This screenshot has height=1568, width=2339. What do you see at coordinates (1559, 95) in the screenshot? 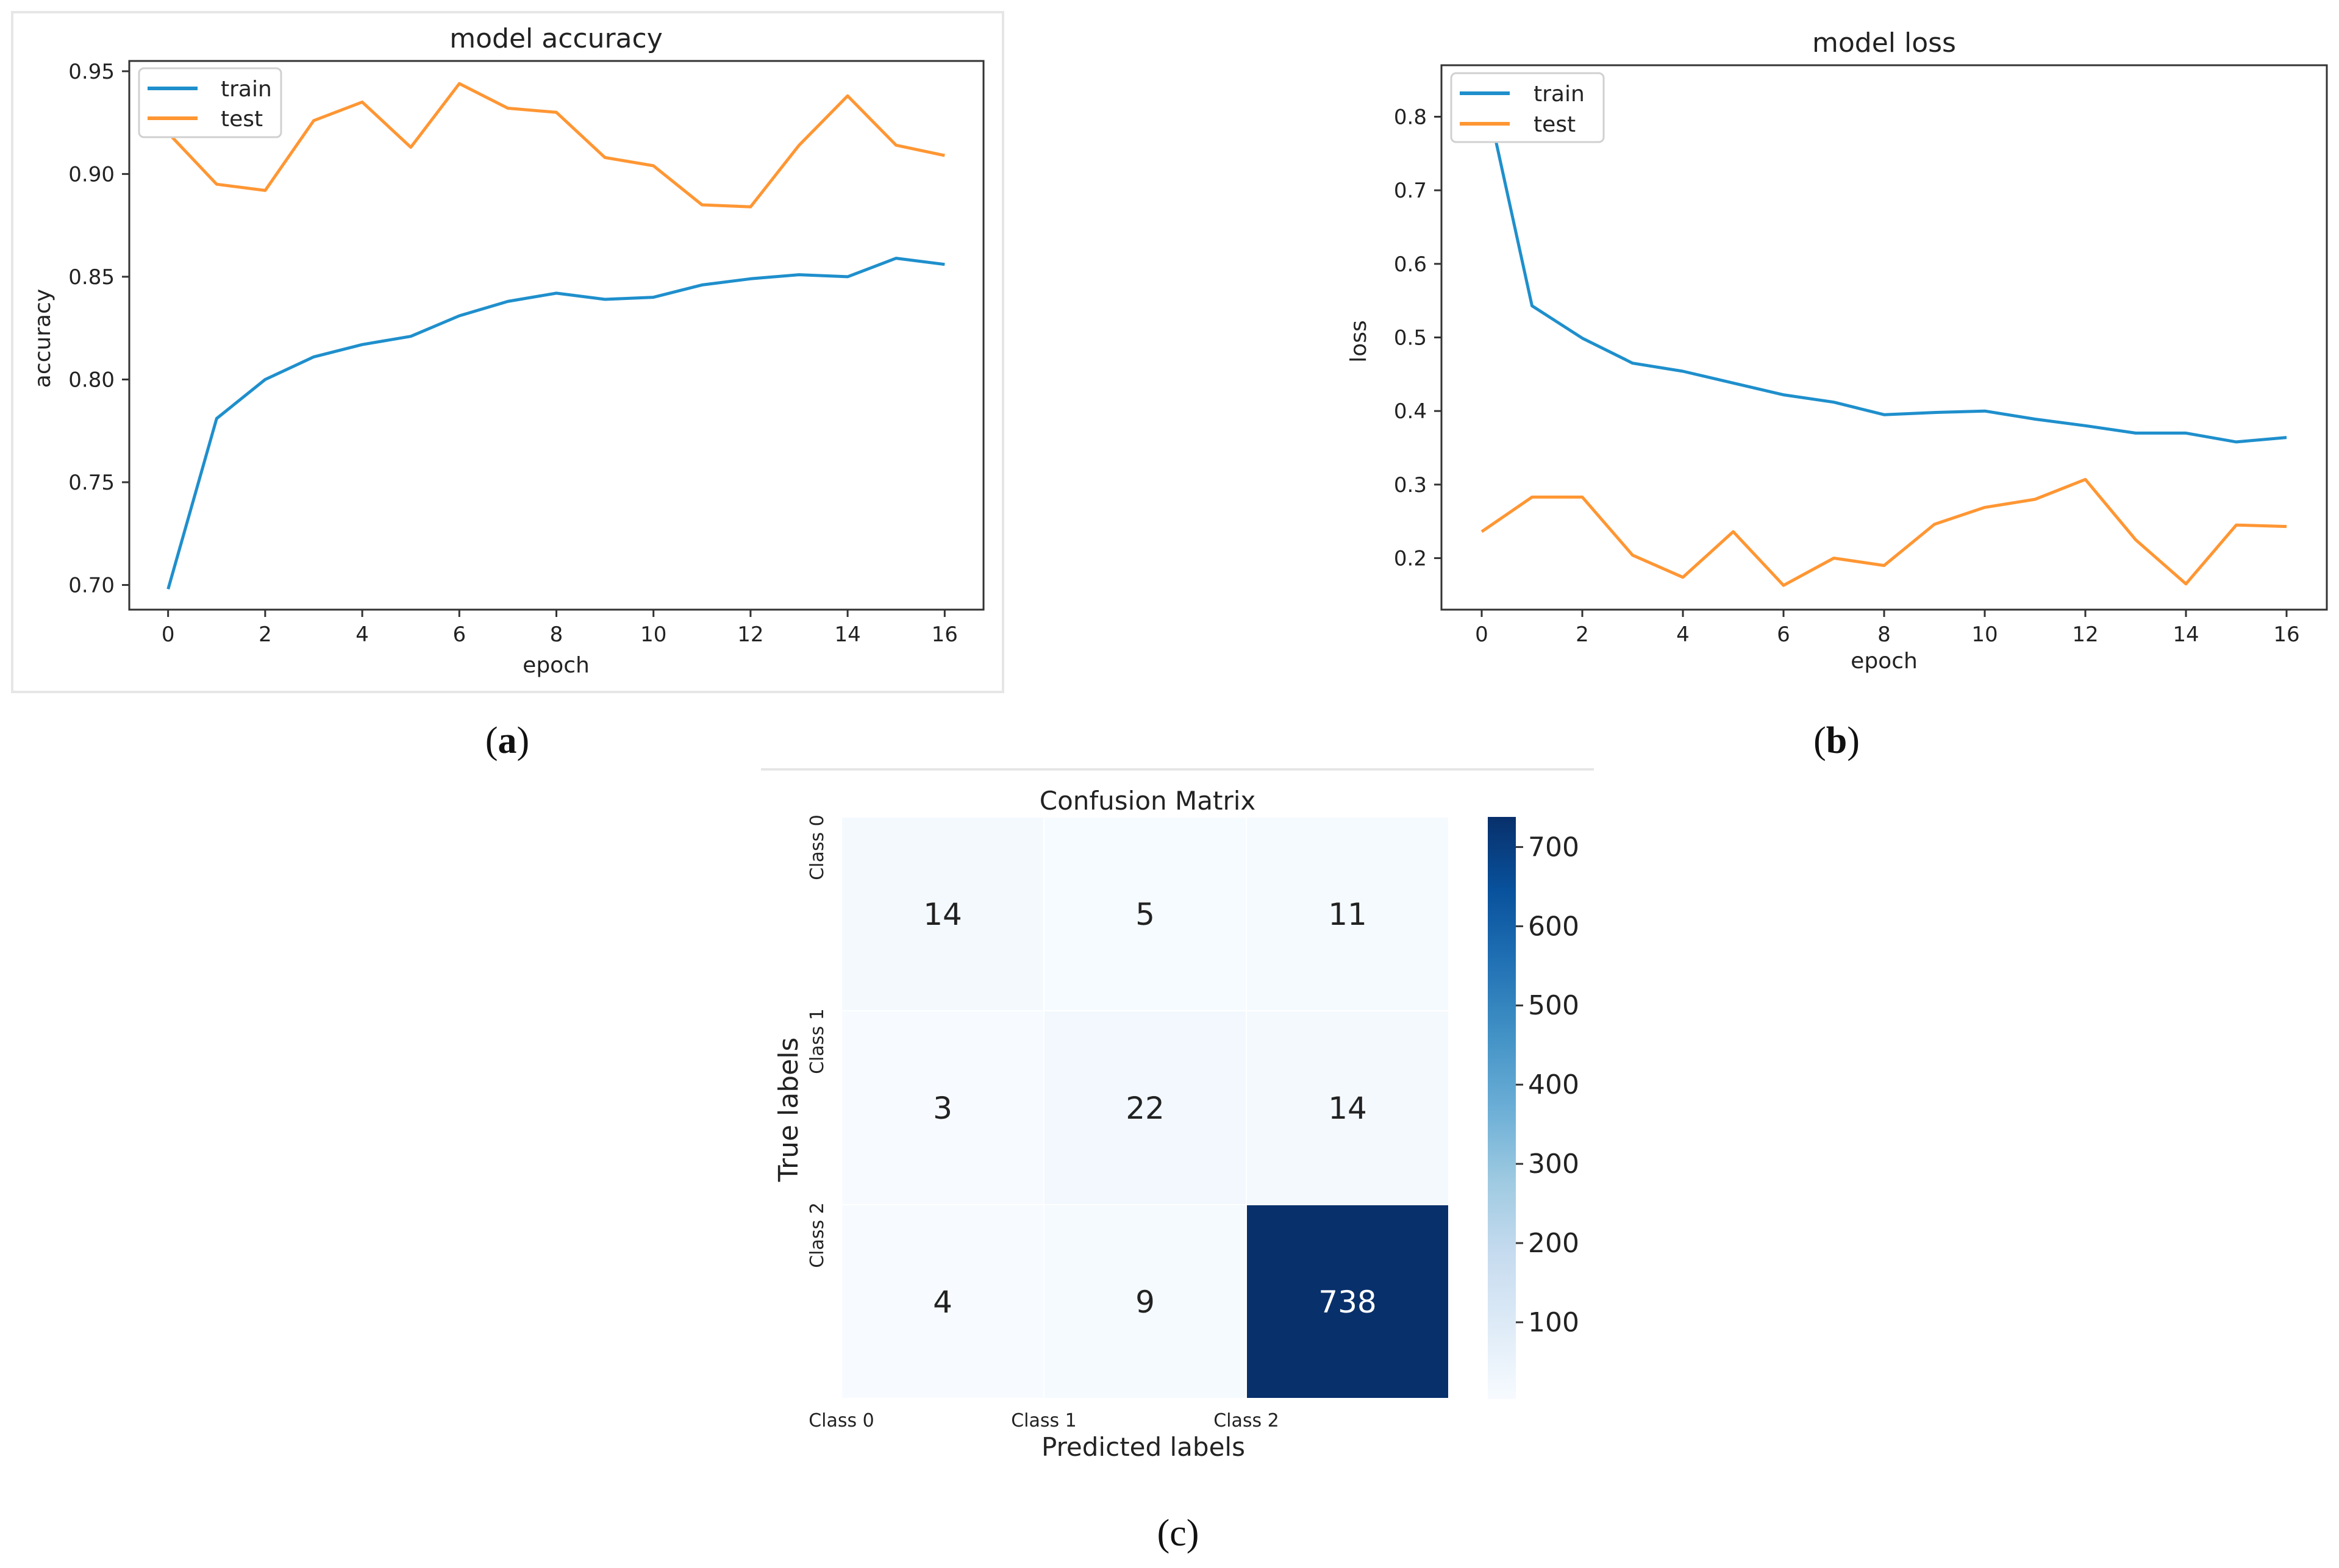
I see `loss-legend-train-label: train` at bounding box center [1559, 95].